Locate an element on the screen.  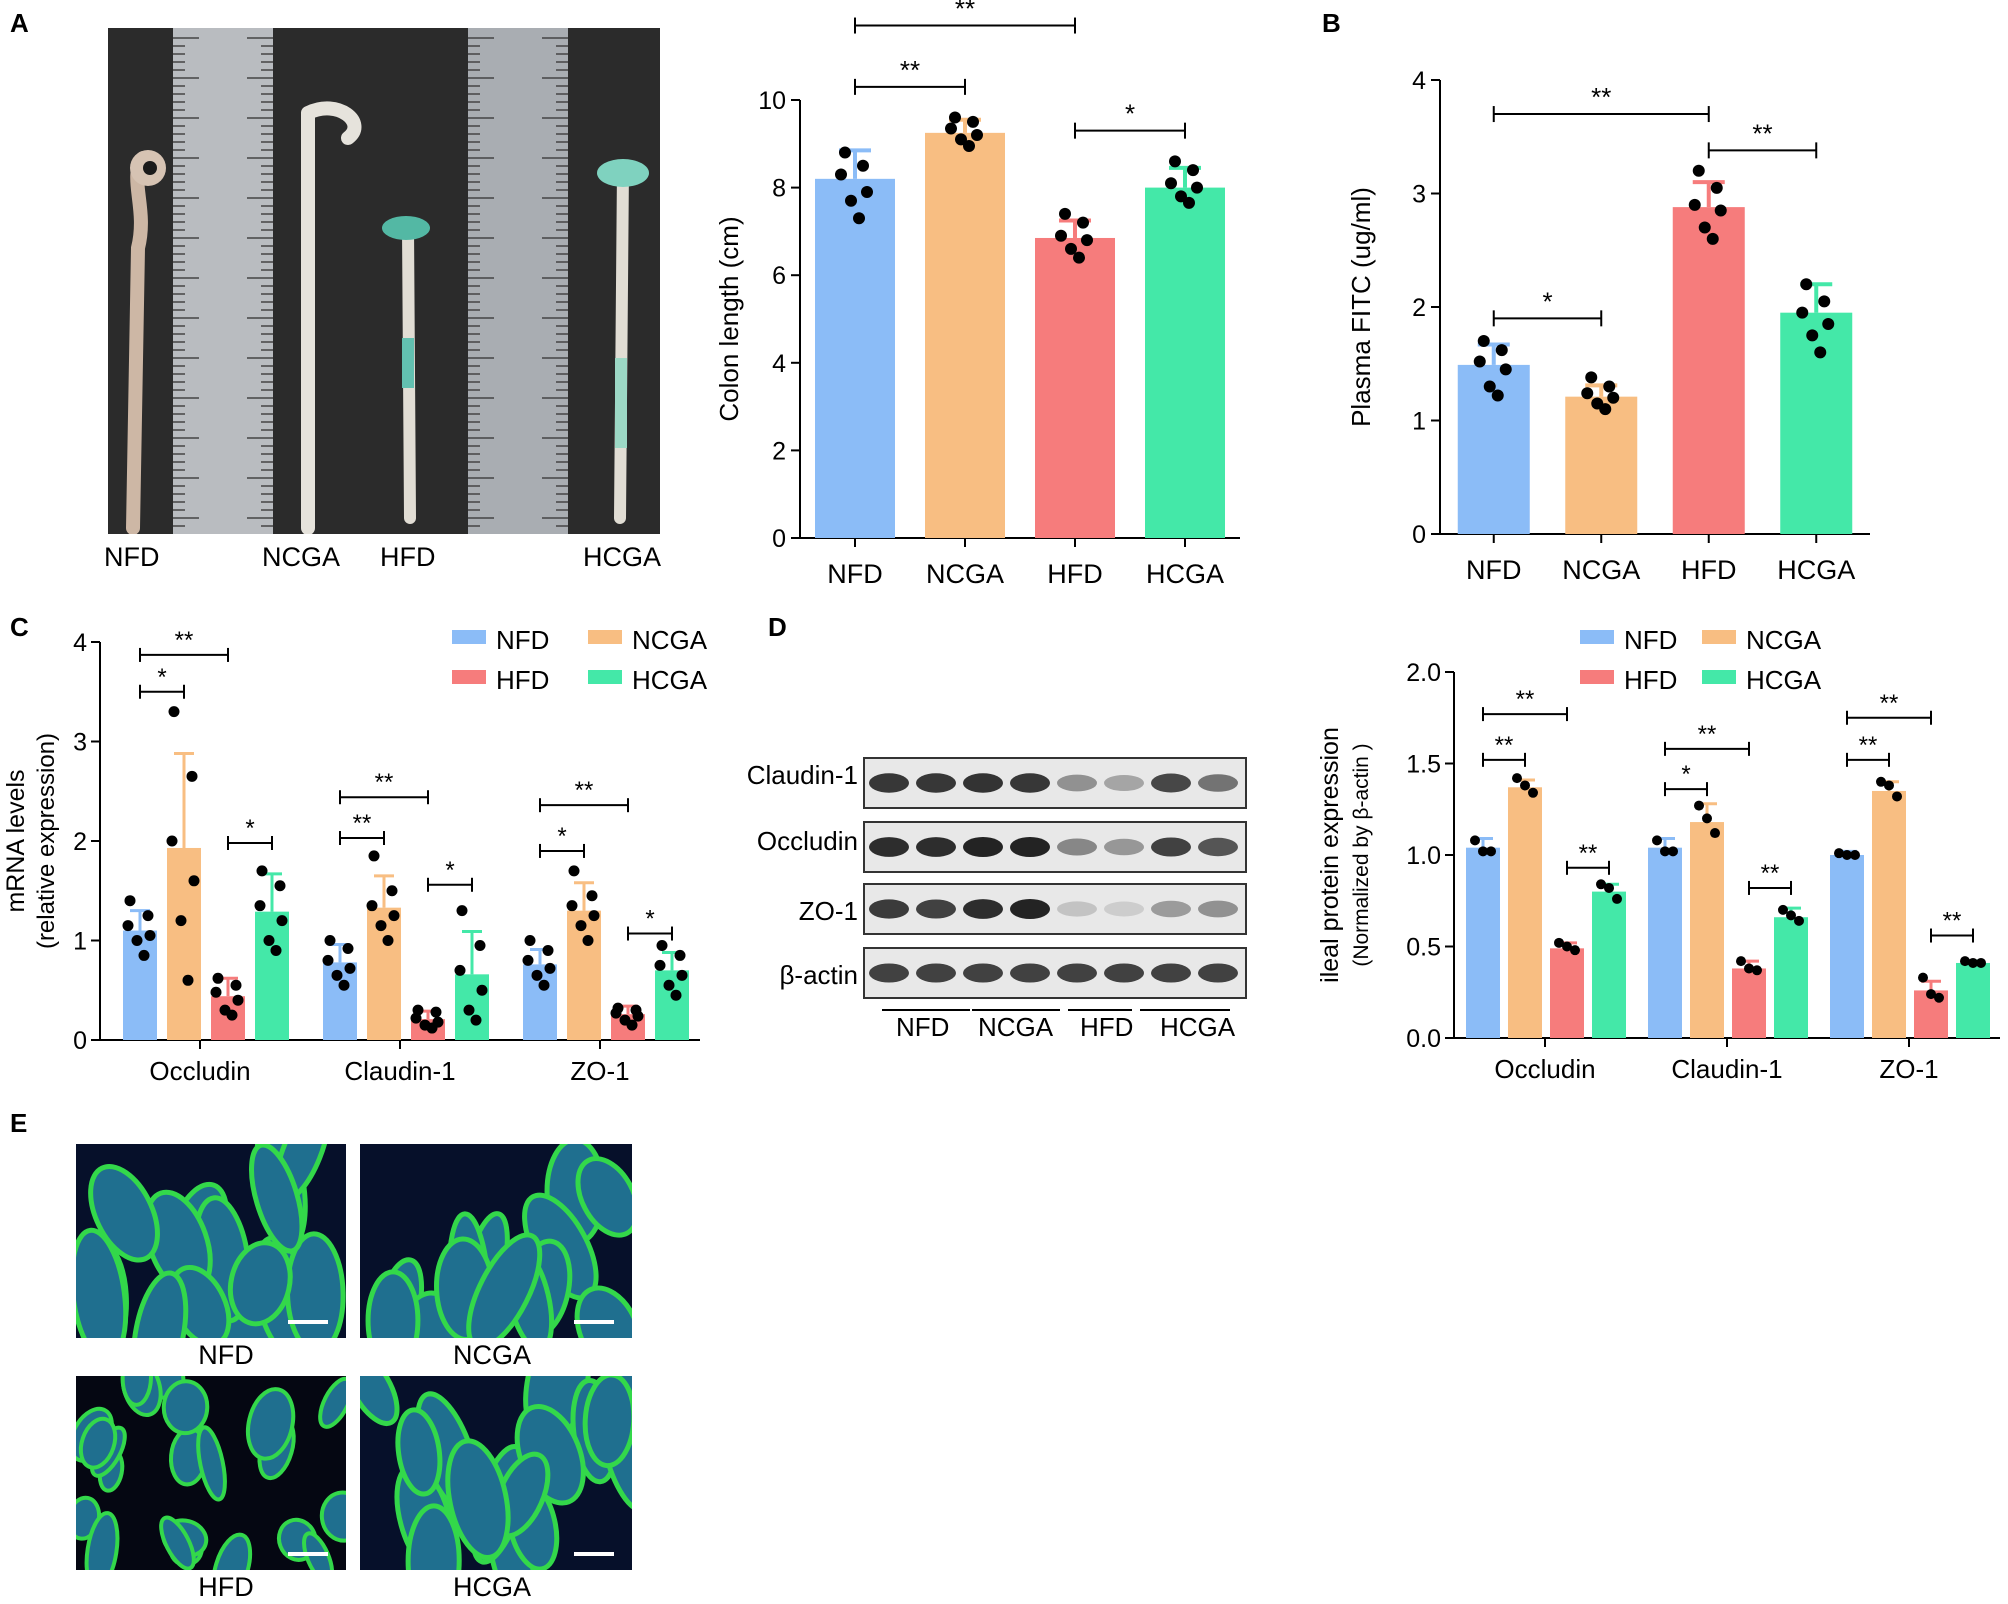
x-tick-label: NCGA is located at coordinates (965, 574).